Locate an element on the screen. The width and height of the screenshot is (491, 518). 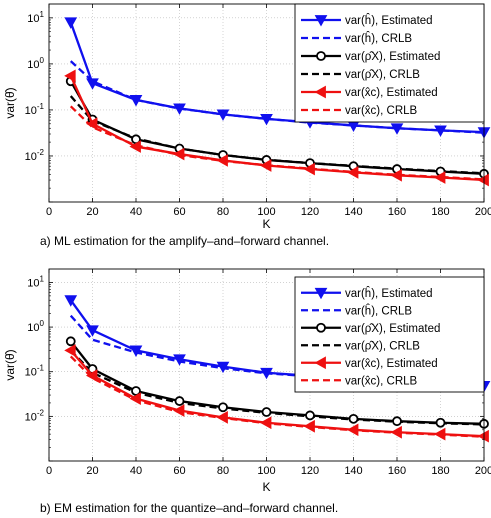
legend-entry-label: var(x̂c), CRLB is located at coordinates (381, 381).